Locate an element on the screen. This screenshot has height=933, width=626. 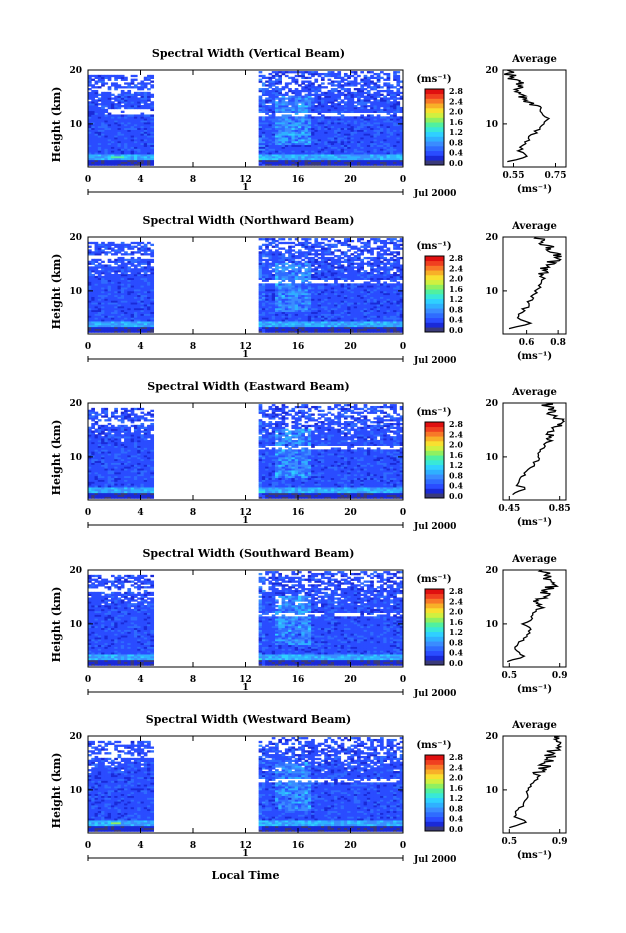
avg-x-tick-label: 0.55 is located at coordinates (514, 176).